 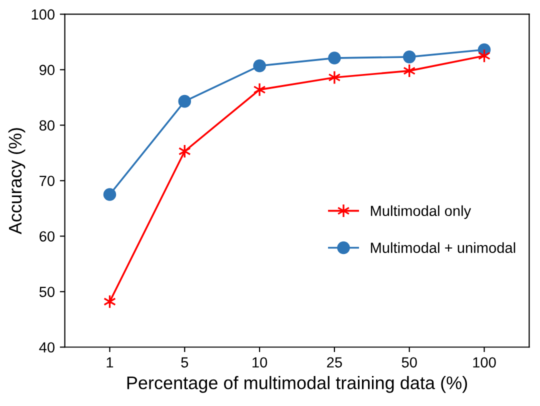 I want to click on y-tick-label: 40, so click(x=47, y=347).